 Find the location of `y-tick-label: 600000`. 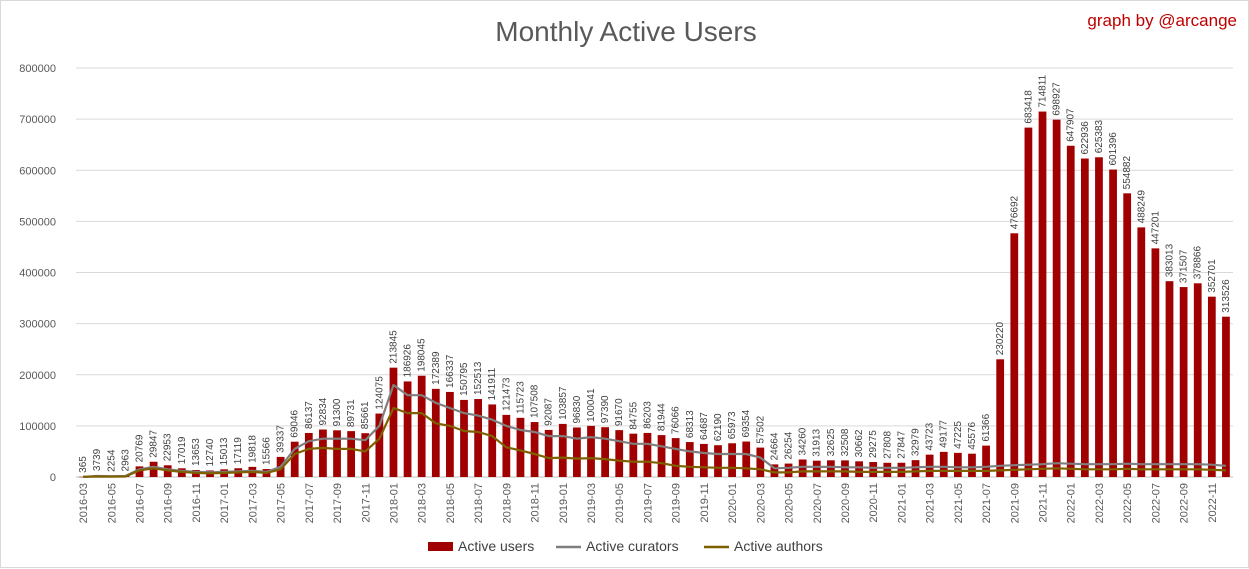

y-tick-label: 600000 is located at coordinates (37, 171).